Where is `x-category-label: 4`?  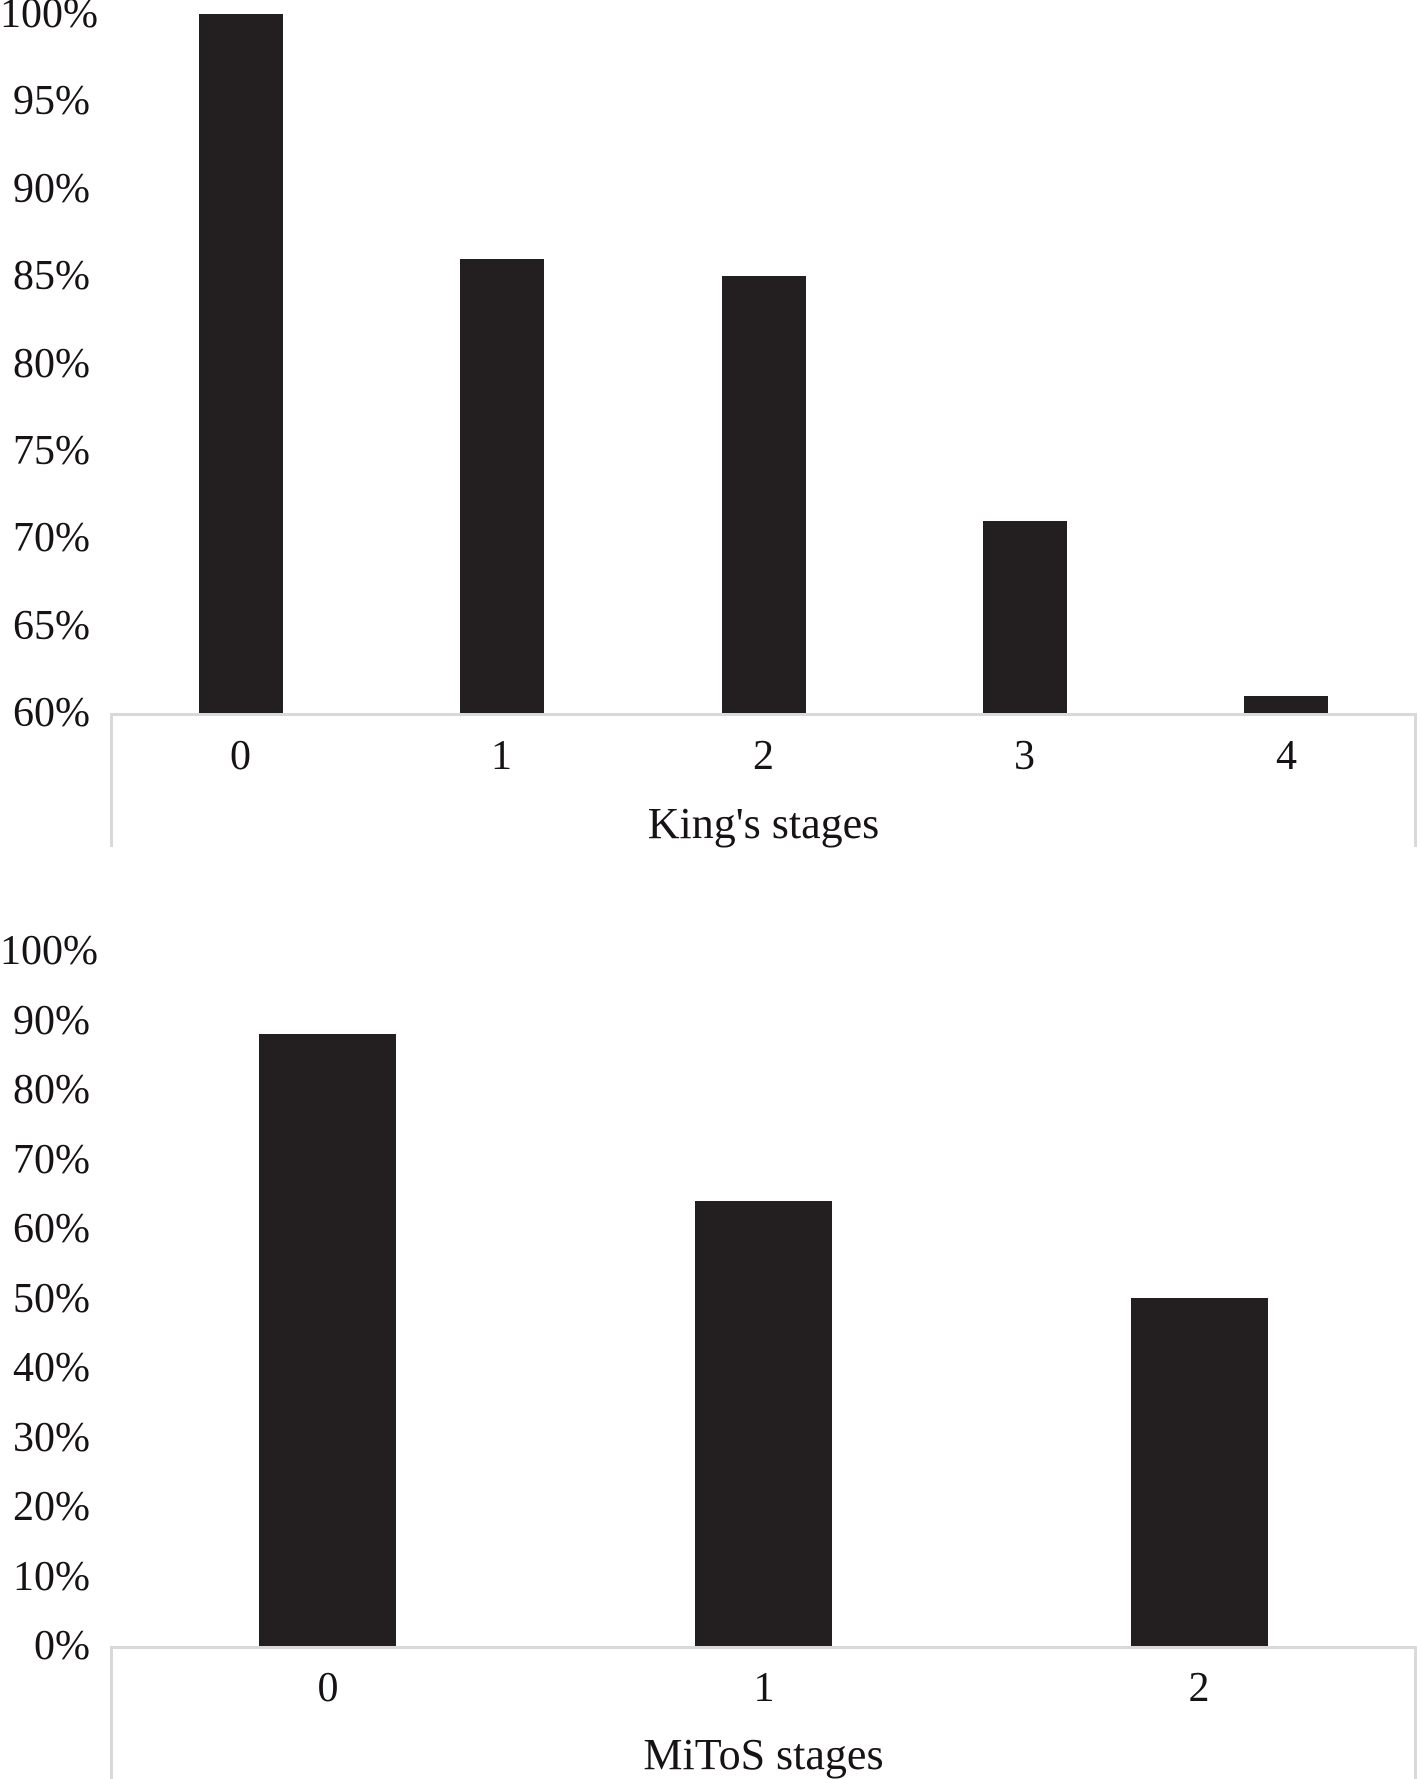 x-category-label: 4 is located at coordinates (1286, 756).